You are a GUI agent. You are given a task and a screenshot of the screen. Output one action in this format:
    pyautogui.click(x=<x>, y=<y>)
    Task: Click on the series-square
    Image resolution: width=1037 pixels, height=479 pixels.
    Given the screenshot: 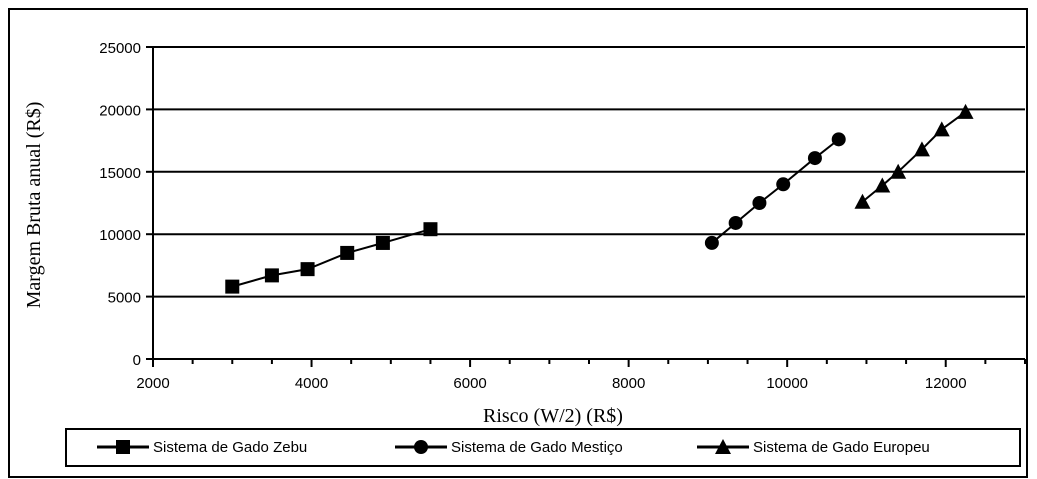 What is the action you would take?
    pyautogui.click(x=331, y=258)
    